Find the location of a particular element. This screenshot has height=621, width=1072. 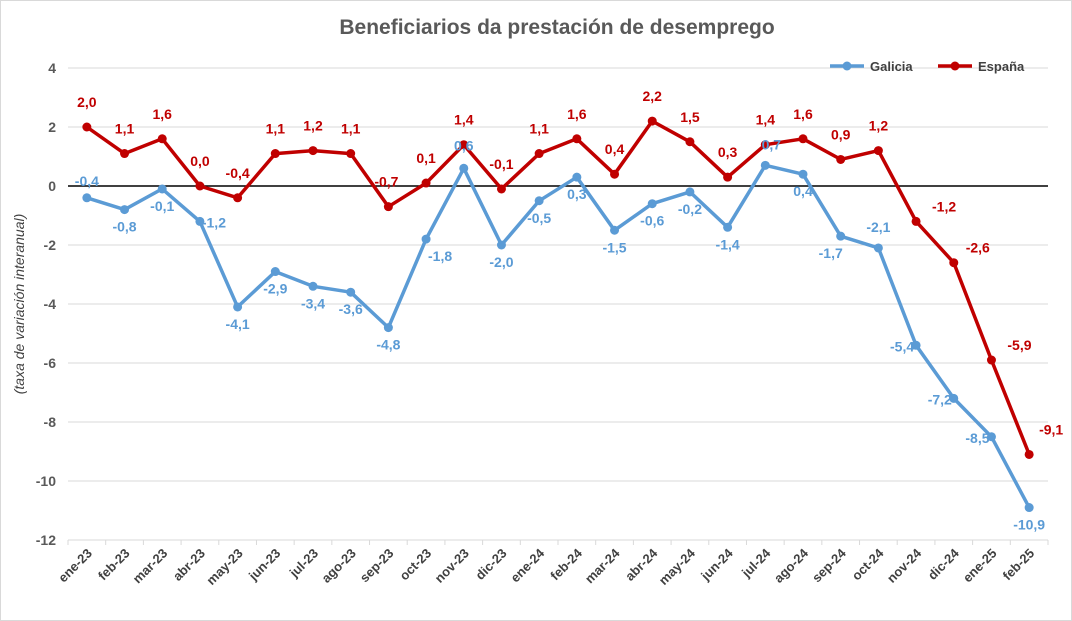

legend: Galicia España is located at coordinates (927, 66).